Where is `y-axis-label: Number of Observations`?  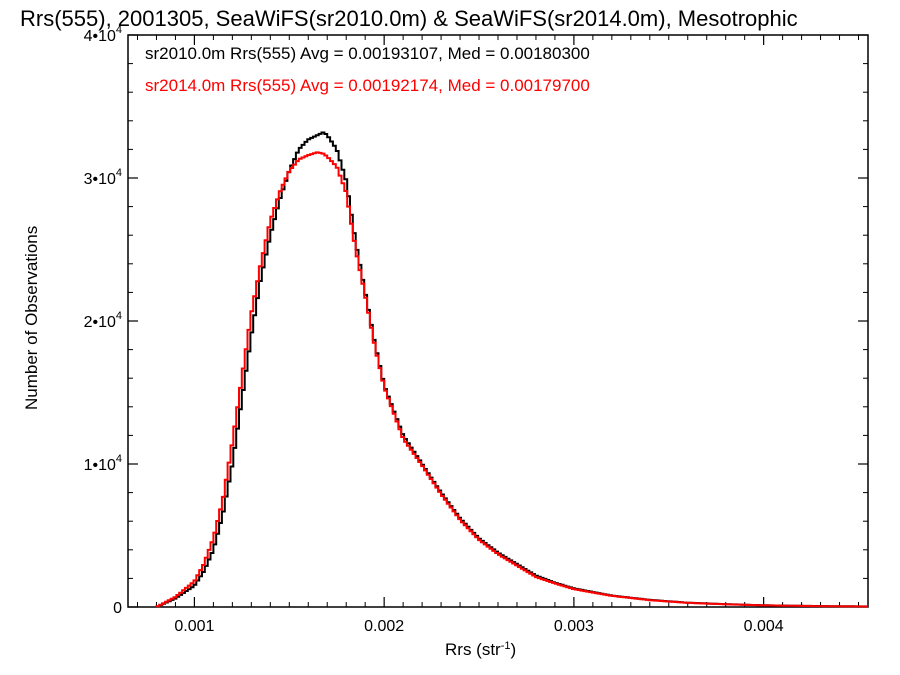 y-axis-label: Number of Observations is located at coordinates (31, 317).